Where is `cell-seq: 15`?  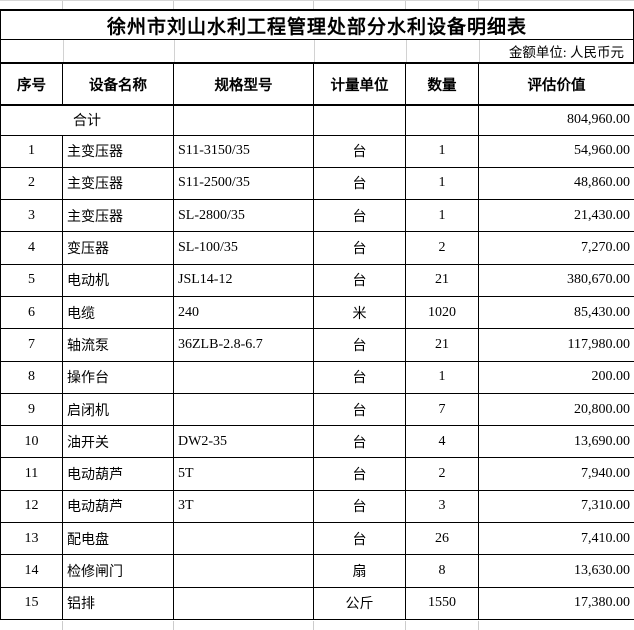 cell-seq: 15 is located at coordinates (31, 603).